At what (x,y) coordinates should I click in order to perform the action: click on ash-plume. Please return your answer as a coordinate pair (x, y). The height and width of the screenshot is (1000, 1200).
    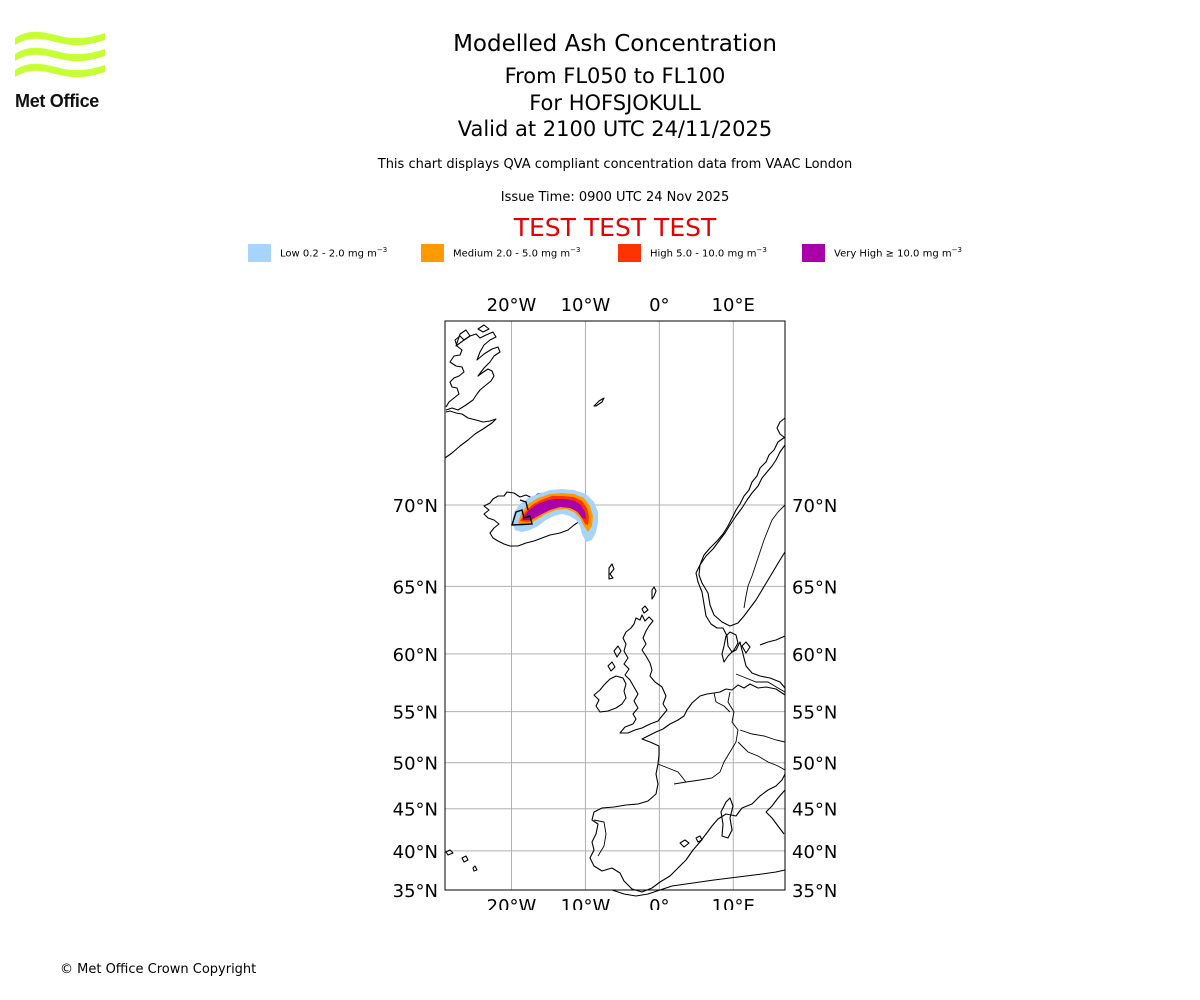
    Looking at the image, I should click on (555, 515).